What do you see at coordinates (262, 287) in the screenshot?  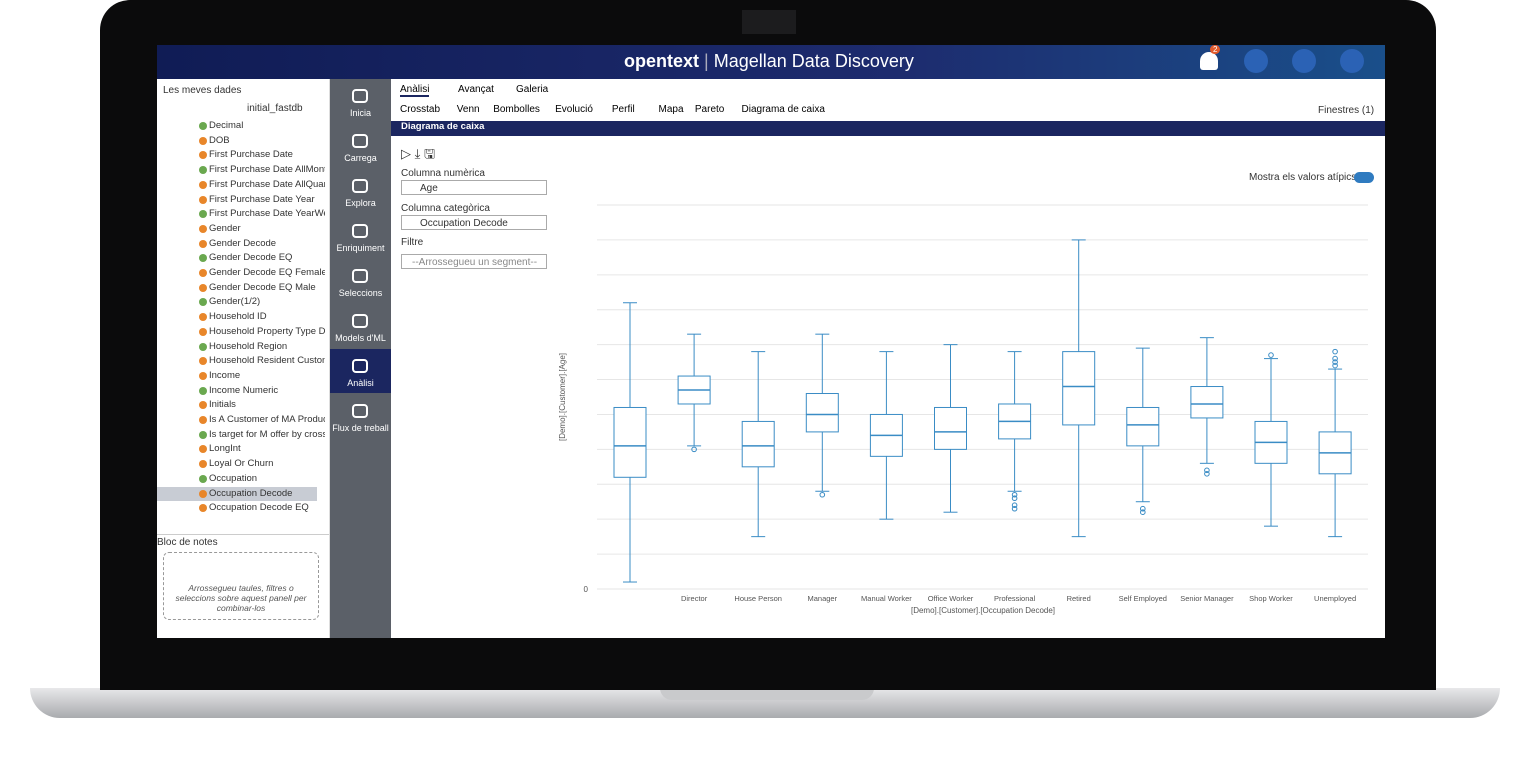 I see `tree-item: Gender Decode EQ Male` at bounding box center [262, 287].